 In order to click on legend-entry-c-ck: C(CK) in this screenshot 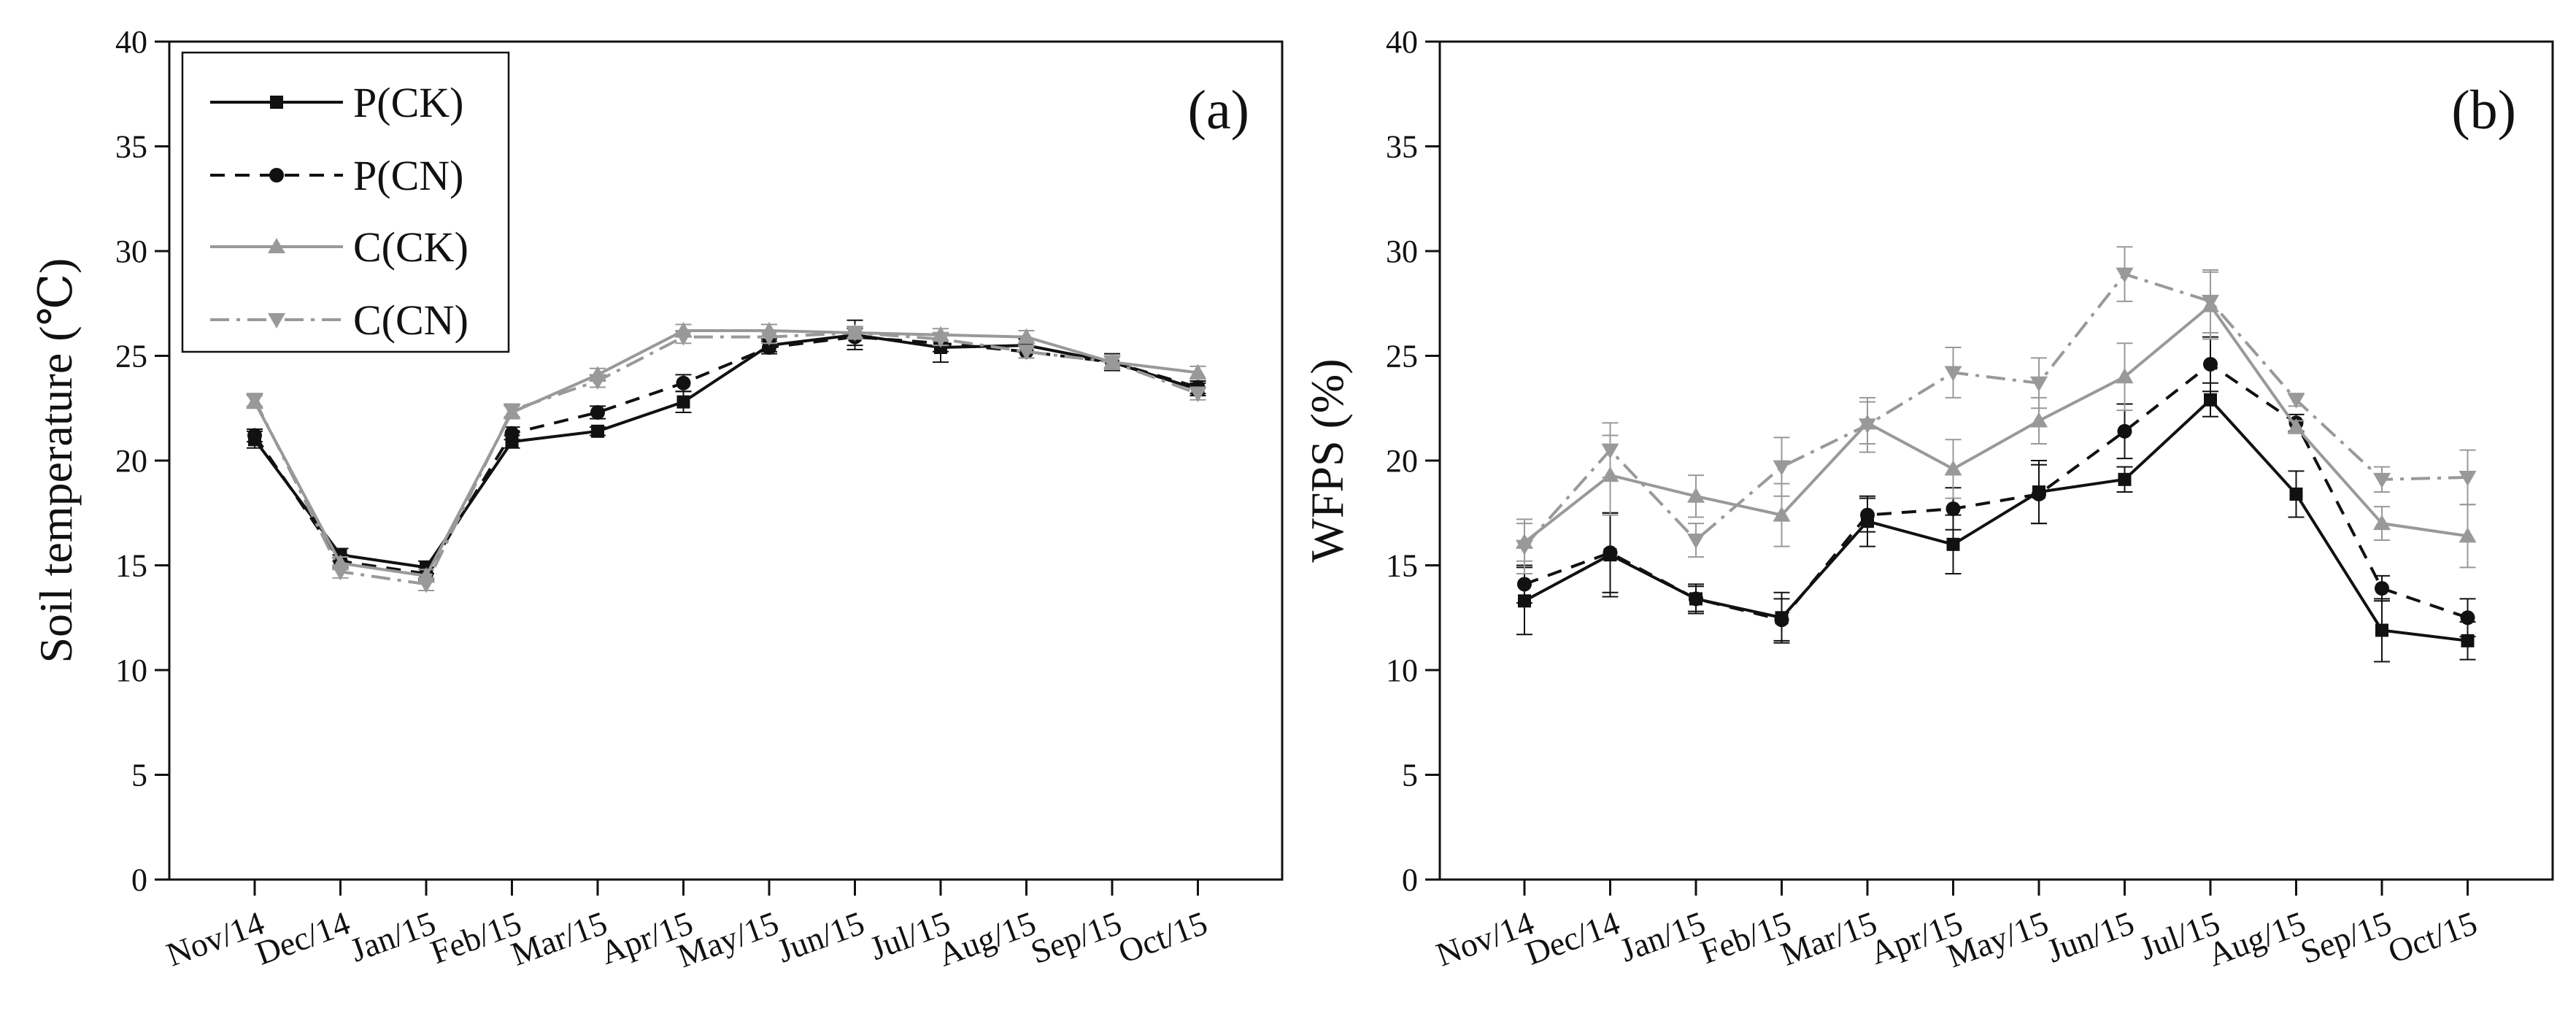, I will do `click(339, 247)`.